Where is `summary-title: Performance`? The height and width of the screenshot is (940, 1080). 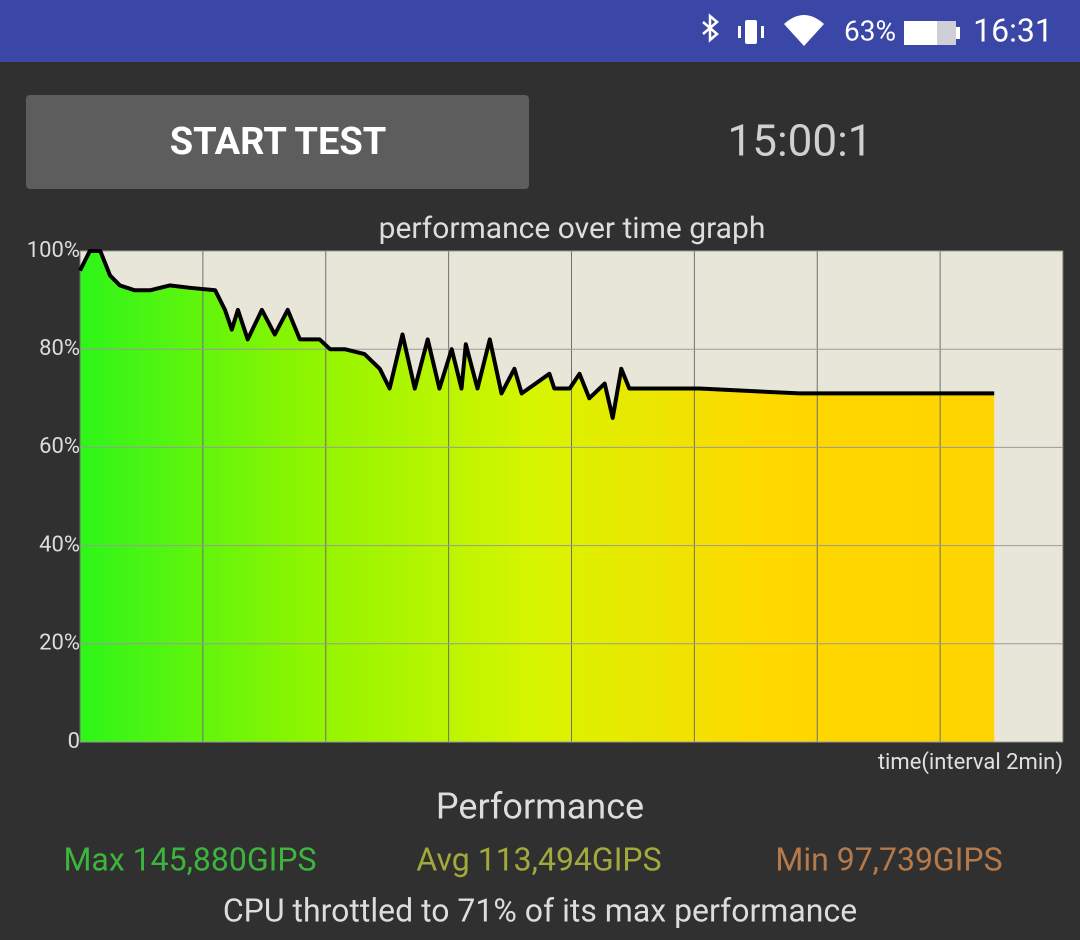 summary-title: Performance is located at coordinates (540, 807).